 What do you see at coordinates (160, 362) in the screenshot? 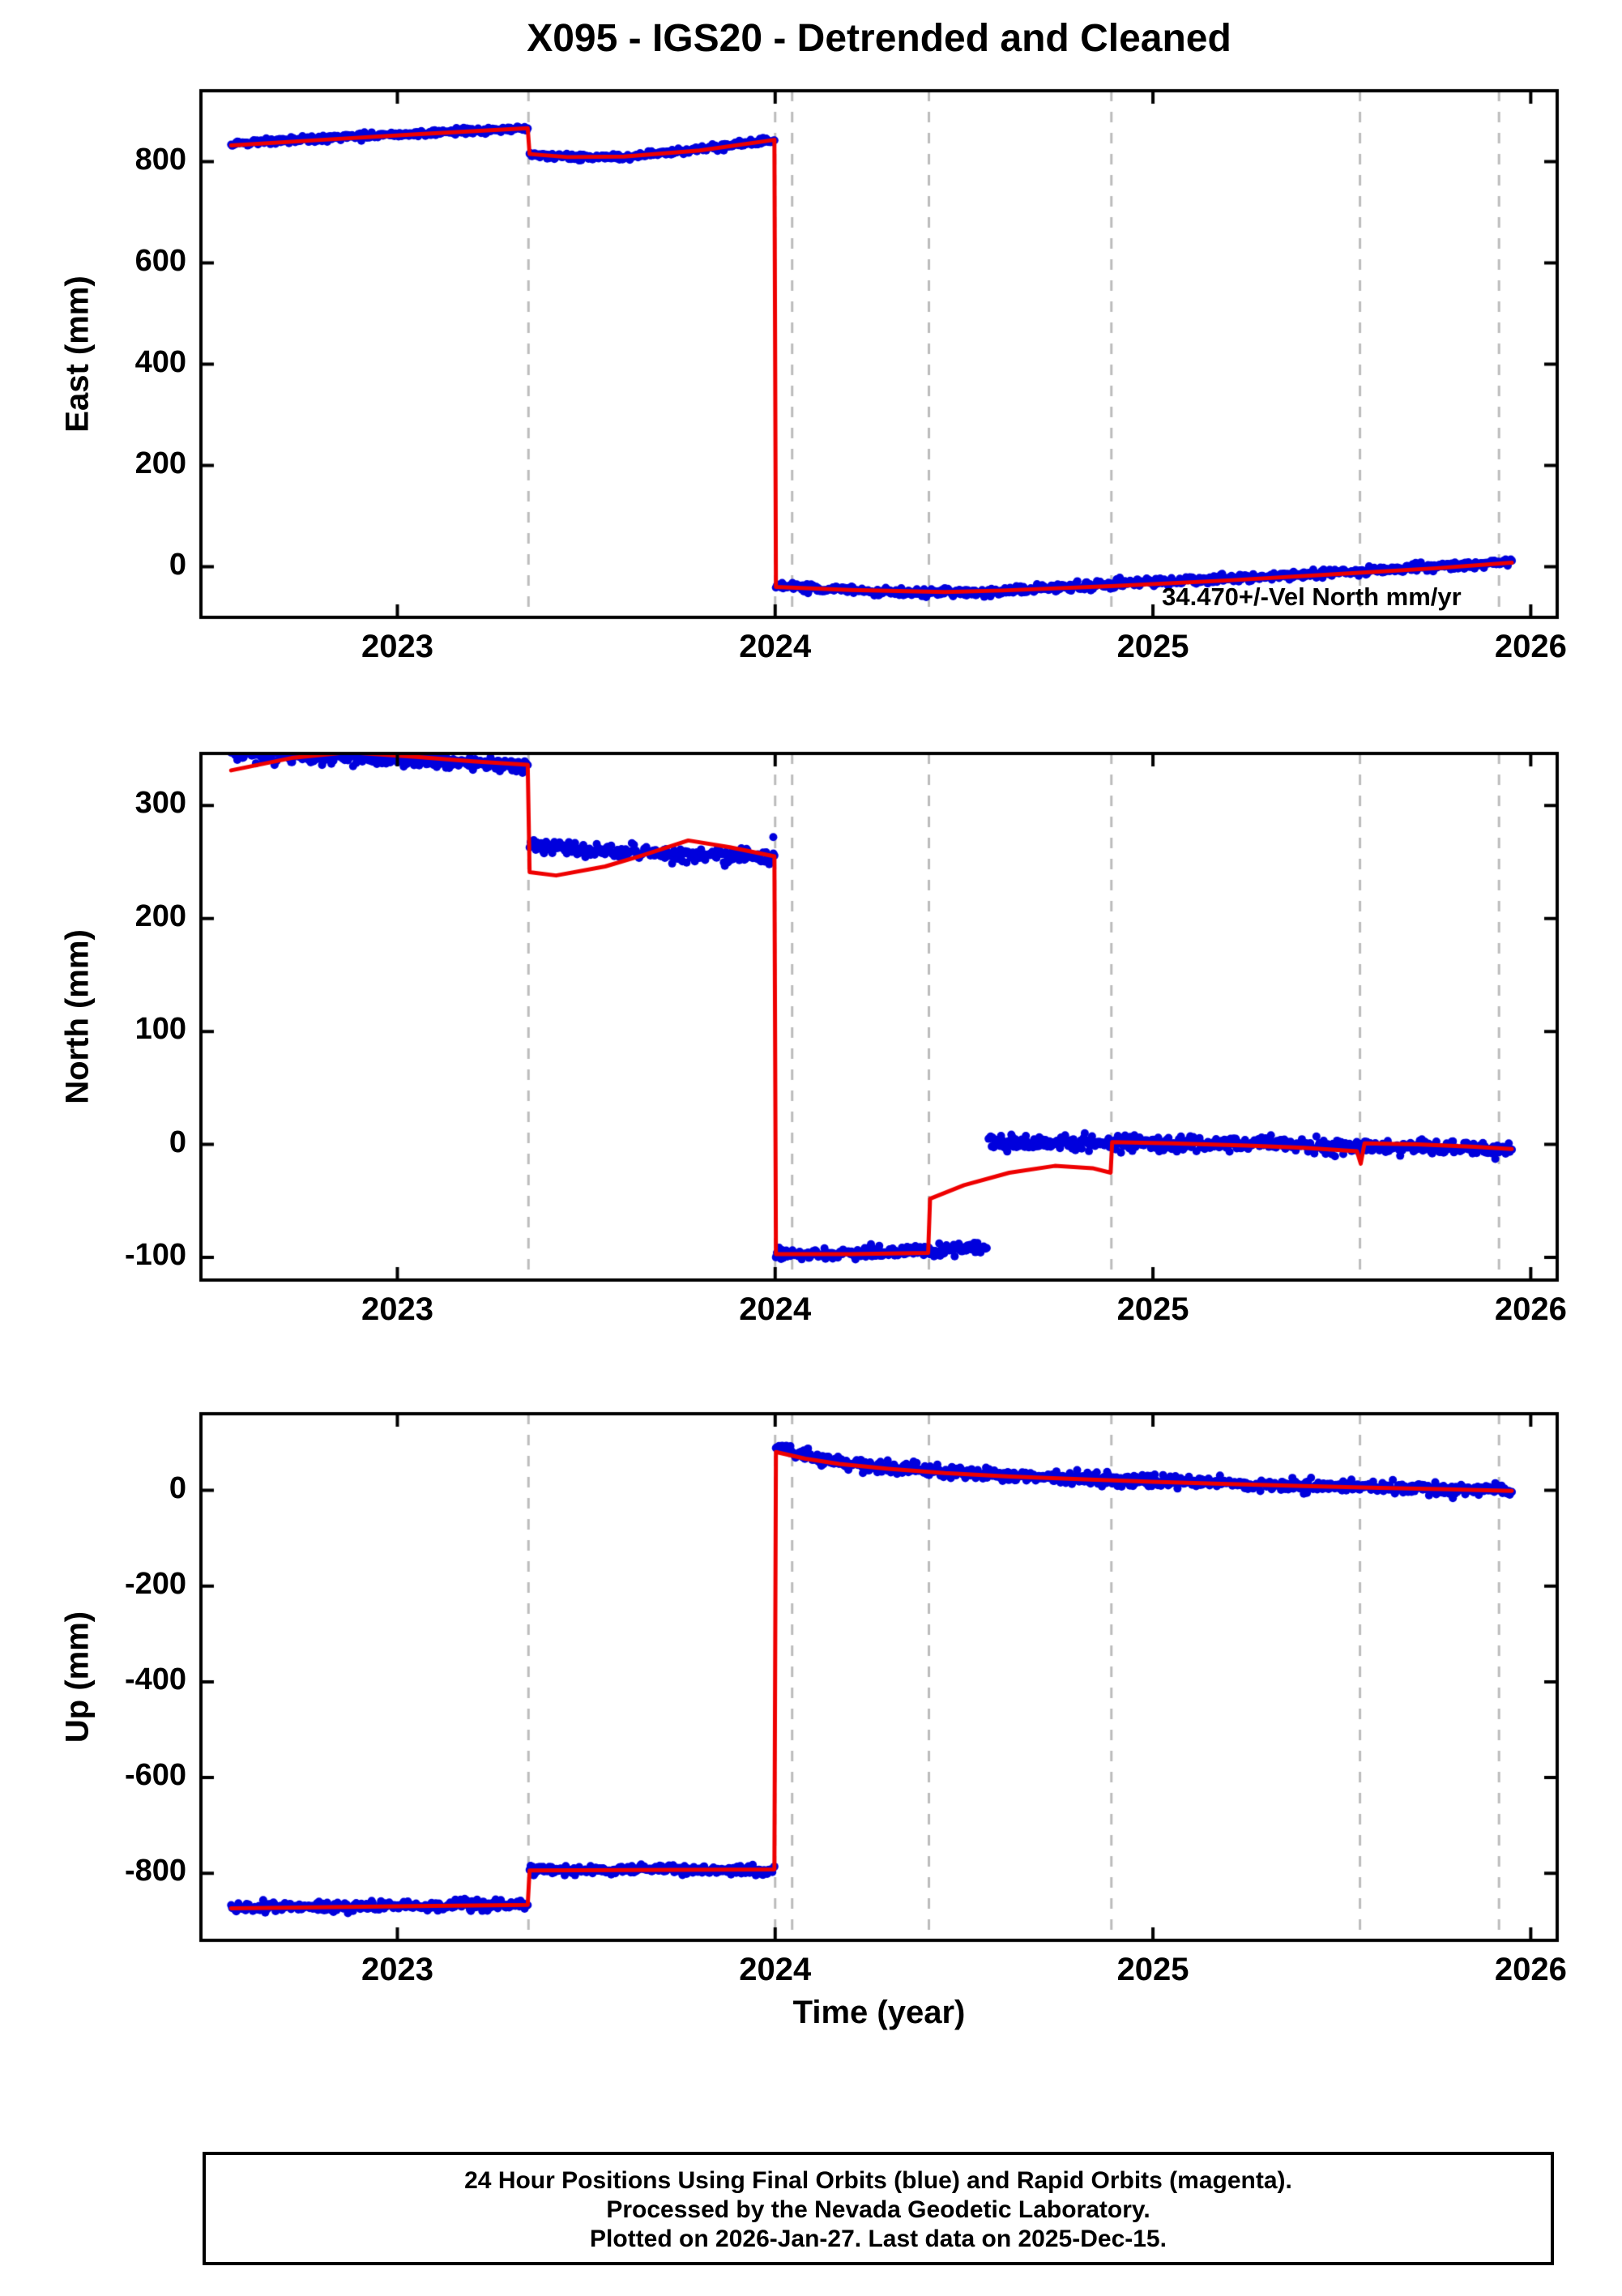
I see `y-tick-label: 400` at bounding box center [160, 362].